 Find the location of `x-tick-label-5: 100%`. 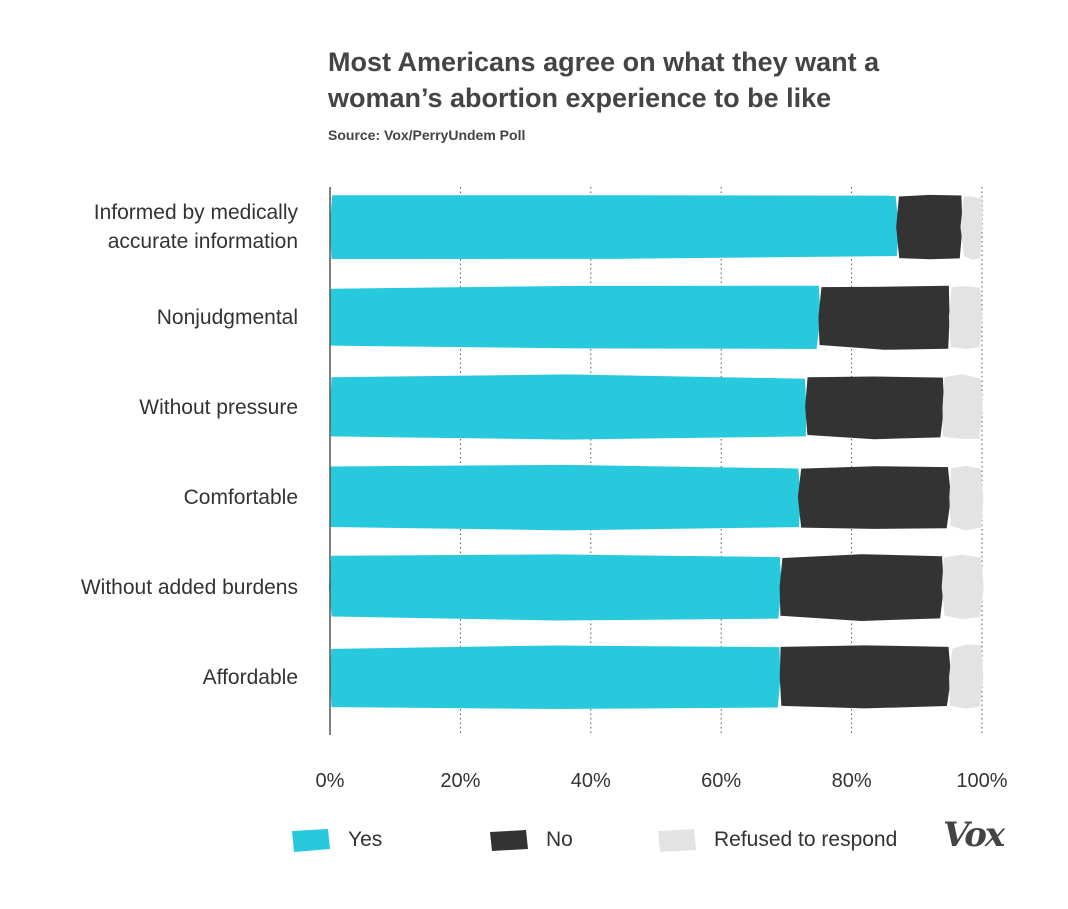

x-tick-label-5: 100% is located at coordinates (981, 781).